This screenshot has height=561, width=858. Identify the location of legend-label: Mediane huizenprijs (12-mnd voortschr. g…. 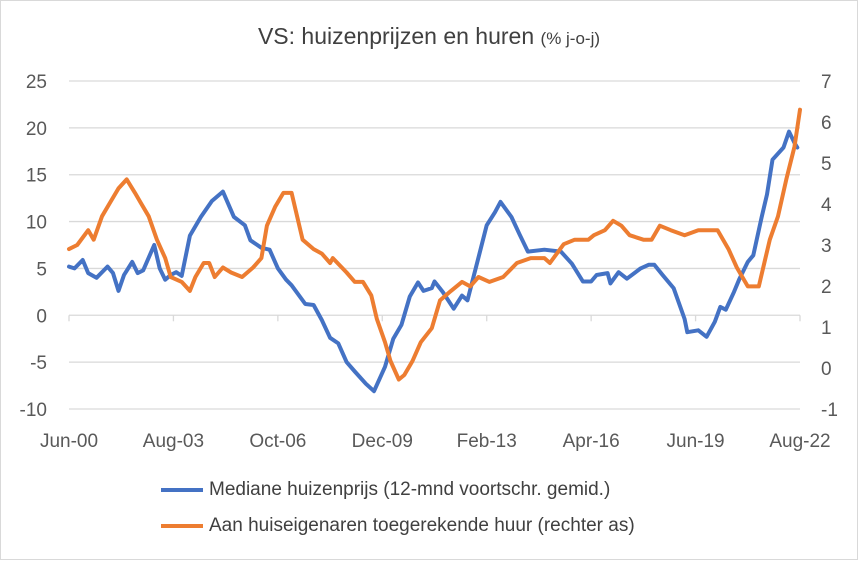
(410, 489).